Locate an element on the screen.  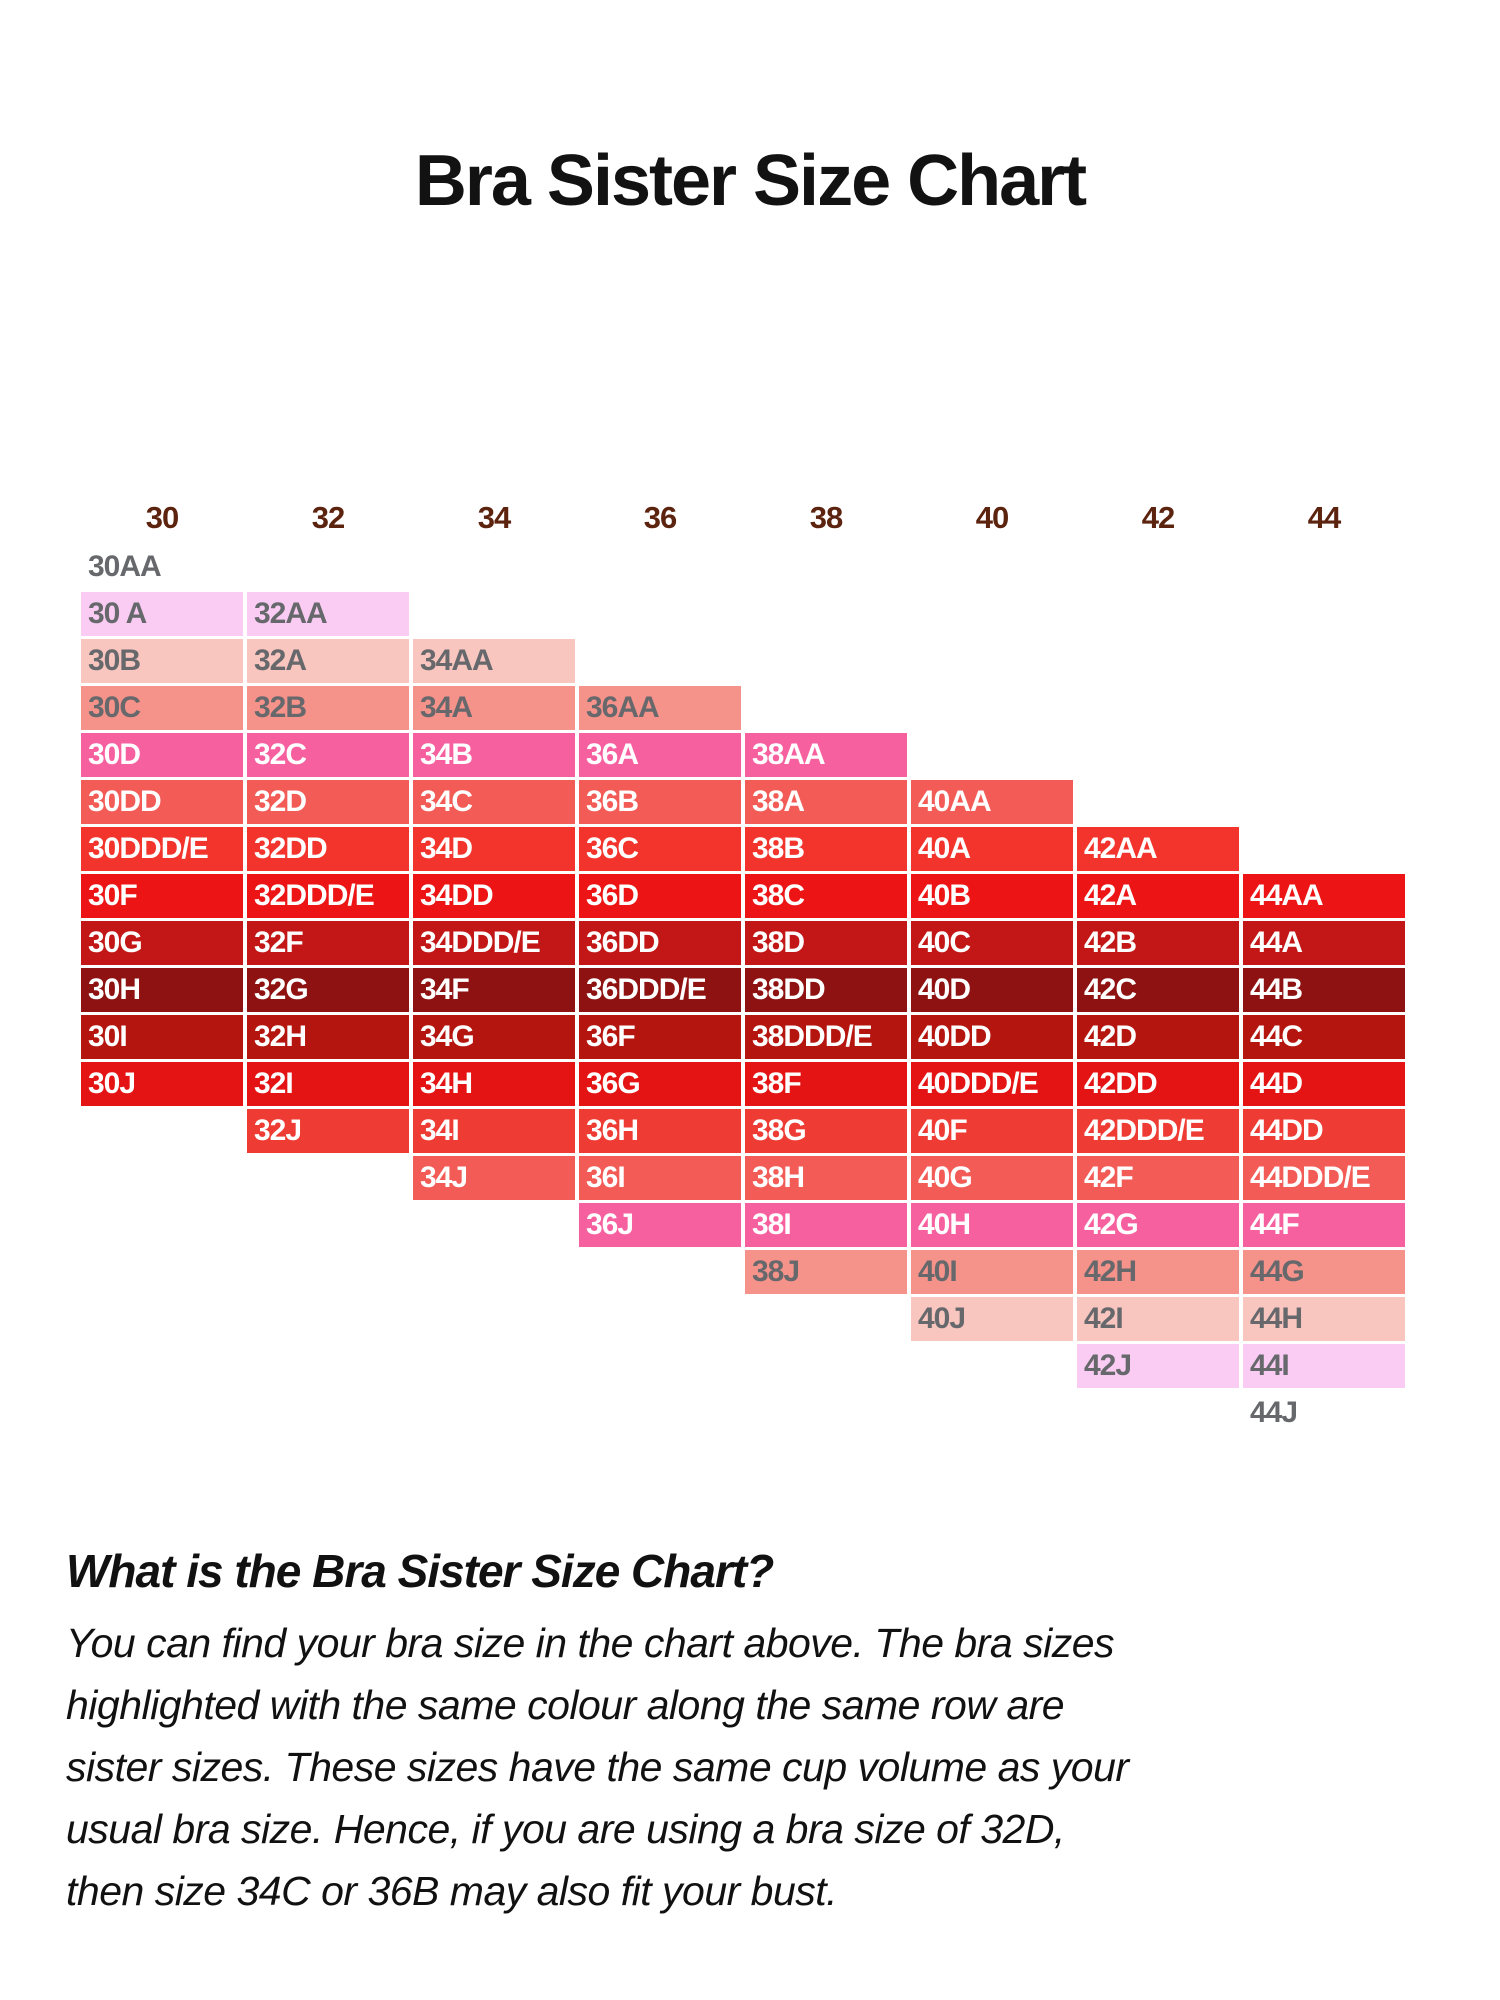
size-cell-42c: 42C is located at coordinates (1158, 990).